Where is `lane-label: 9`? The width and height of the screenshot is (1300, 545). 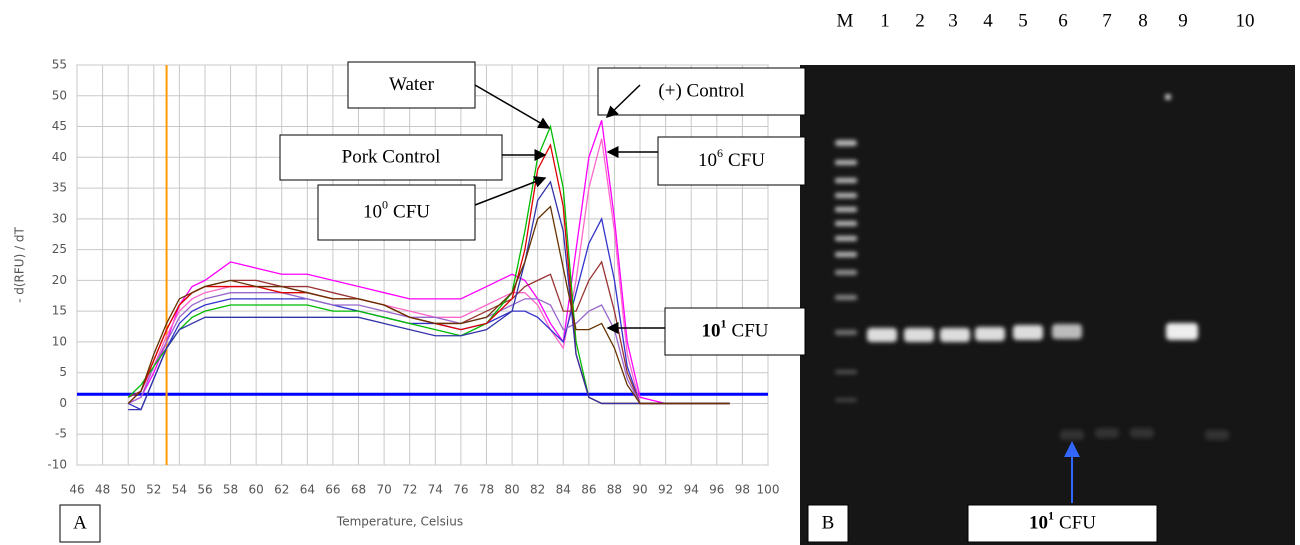 lane-label: 9 is located at coordinates (1183, 20).